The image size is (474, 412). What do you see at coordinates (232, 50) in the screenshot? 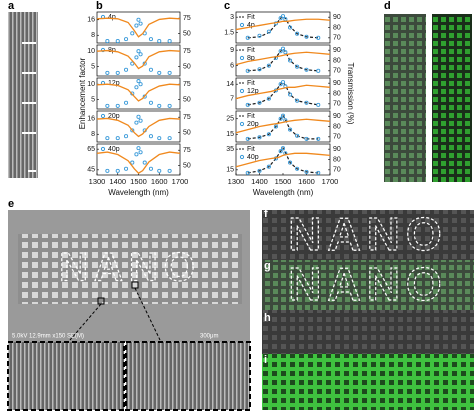
I see `y-tick-label: 9` at bounding box center [232, 50].